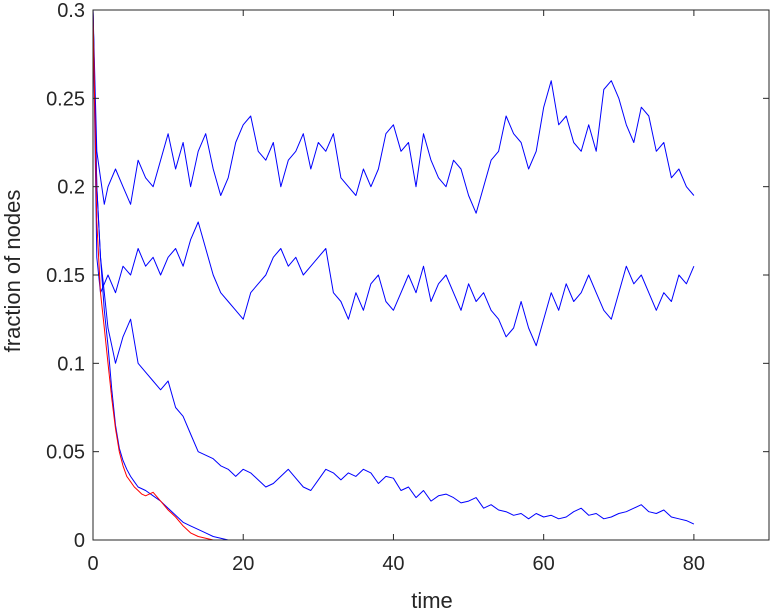 The image size is (773, 613). I want to click on x-tick-label: 40, so click(393, 564).